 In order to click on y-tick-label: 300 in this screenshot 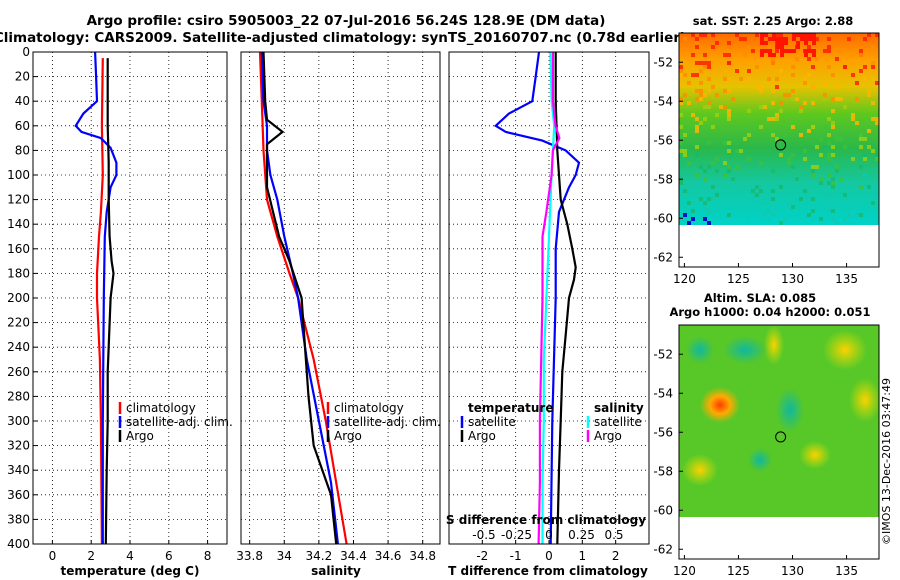, I will do `click(18, 421)`.